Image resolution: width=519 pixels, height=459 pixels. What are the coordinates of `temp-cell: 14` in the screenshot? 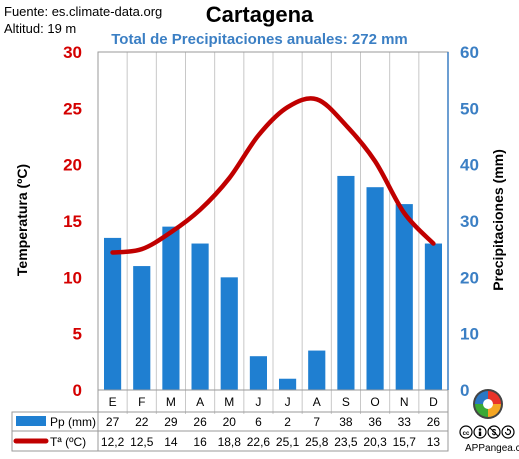 It's located at (171, 442).